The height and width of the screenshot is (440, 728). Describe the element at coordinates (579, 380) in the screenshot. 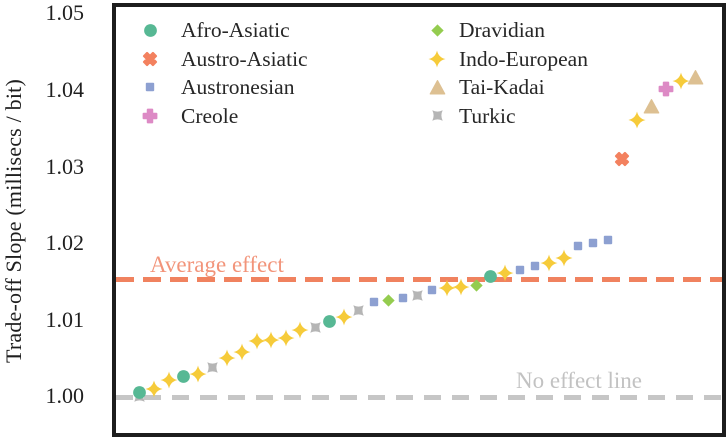

I see `no-effect-label: No effect line` at that location.